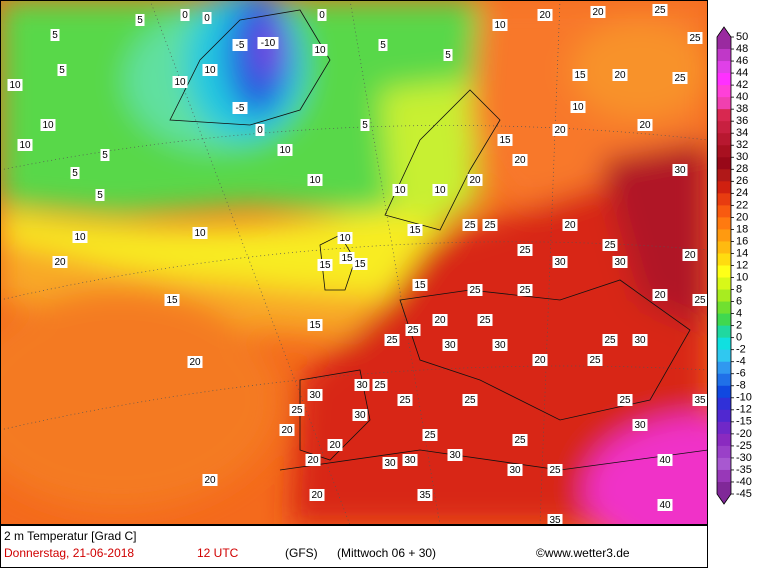 Image resolution: width=780 pixels, height=573 pixels. I want to click on legend-tick-label: 14, so click(742, 253).